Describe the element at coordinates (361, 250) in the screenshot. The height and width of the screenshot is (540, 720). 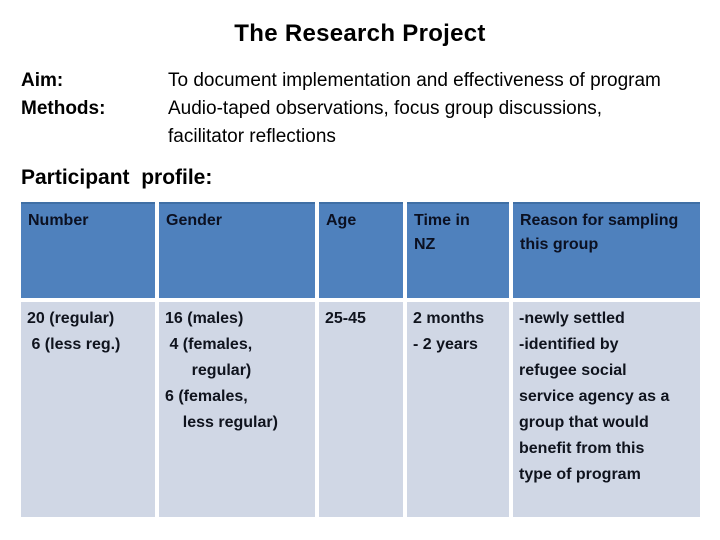
I see `table-header-age: Age` at that location.